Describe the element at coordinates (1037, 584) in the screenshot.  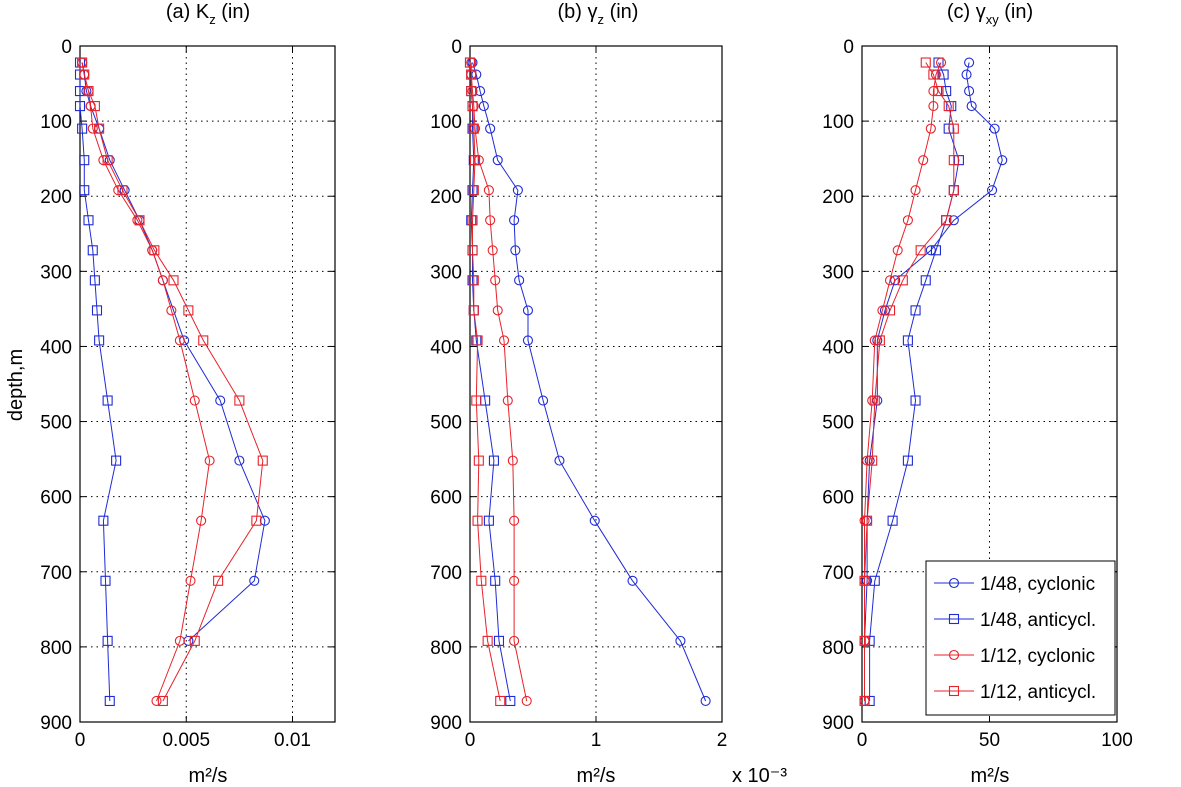
I see `legend-label: 1/48, cyclonic` at that location.